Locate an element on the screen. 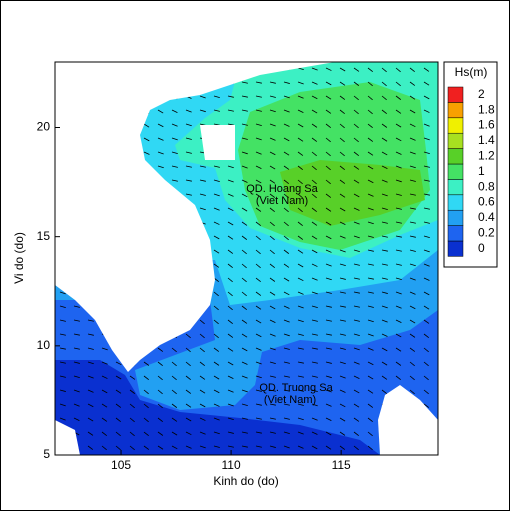 The image size is (511, 512). colorbar-title: Hs(m) is located at coordinates (471, 72).